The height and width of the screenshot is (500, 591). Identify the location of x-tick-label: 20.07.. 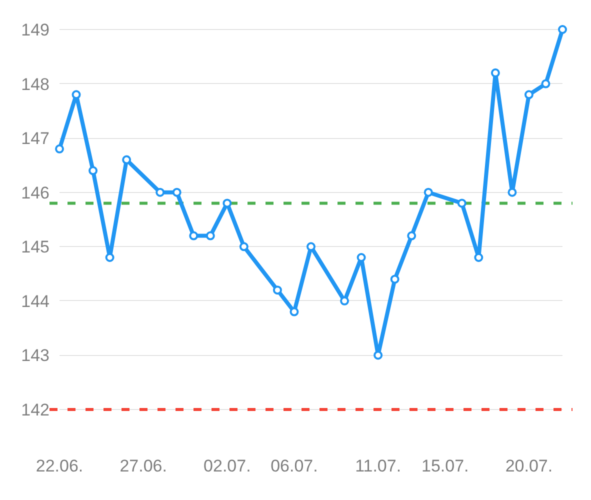
(529, 466).